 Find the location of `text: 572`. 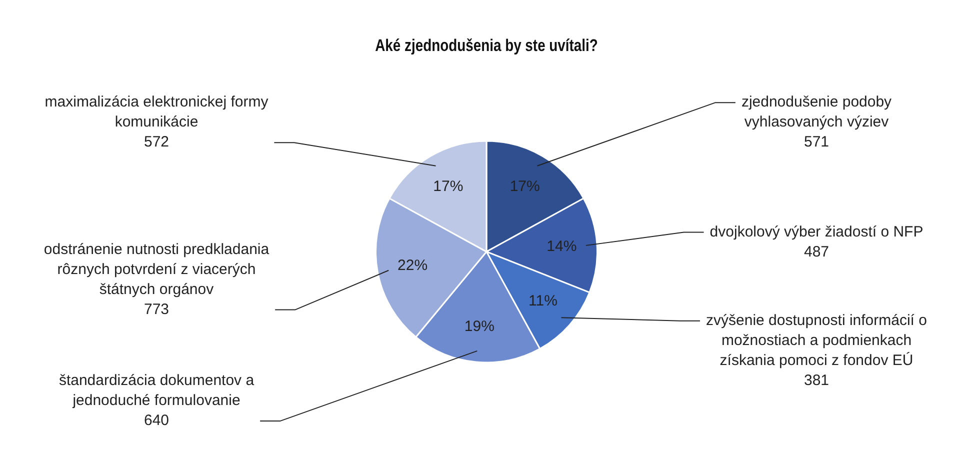

text: 572 is located at coordinates (157, 142).